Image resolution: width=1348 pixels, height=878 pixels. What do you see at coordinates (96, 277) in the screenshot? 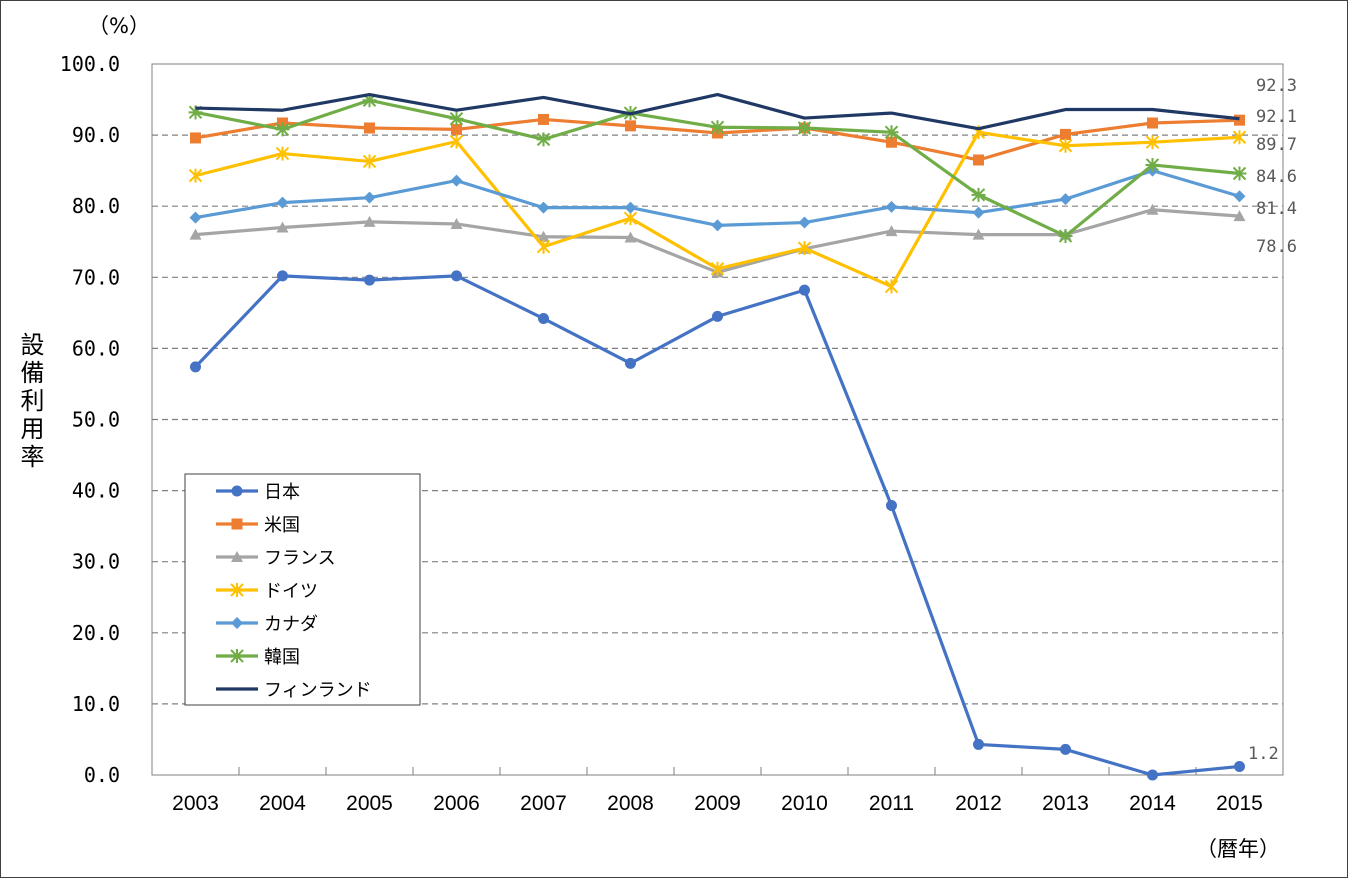
I see `y-tick-label: 70.0` at bounding box center [96, 277].